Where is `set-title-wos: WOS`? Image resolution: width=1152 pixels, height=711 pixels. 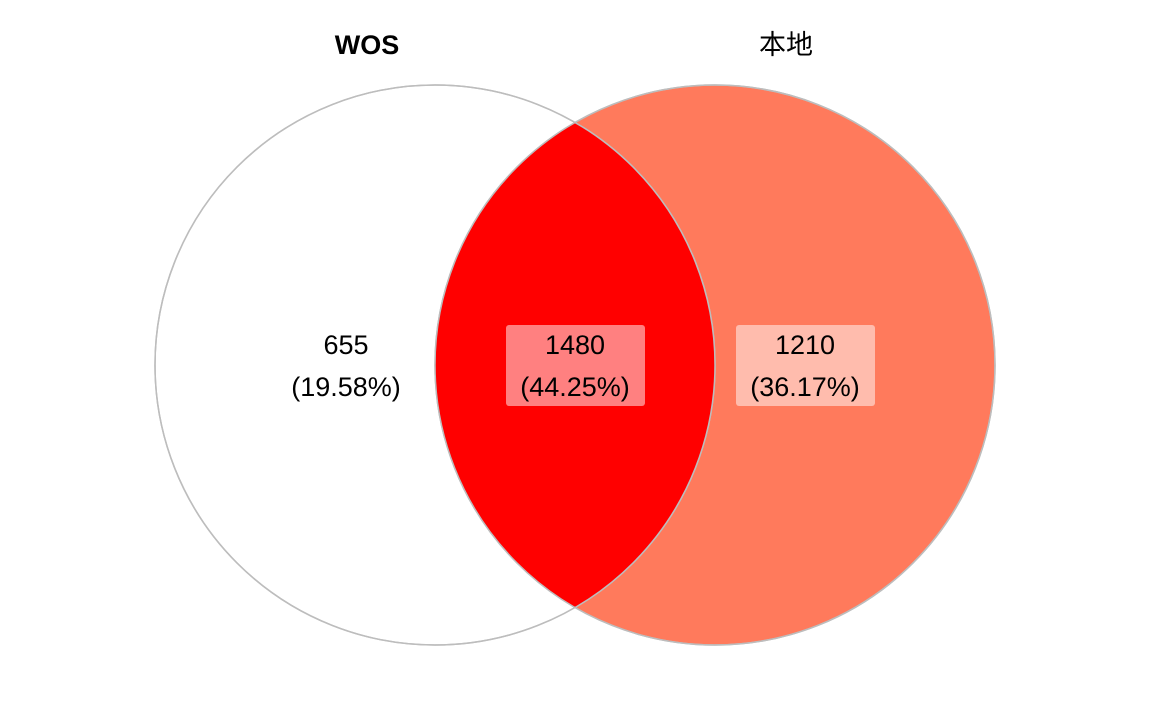
set-title-wos: WOS is located at coordinates (367, 45).